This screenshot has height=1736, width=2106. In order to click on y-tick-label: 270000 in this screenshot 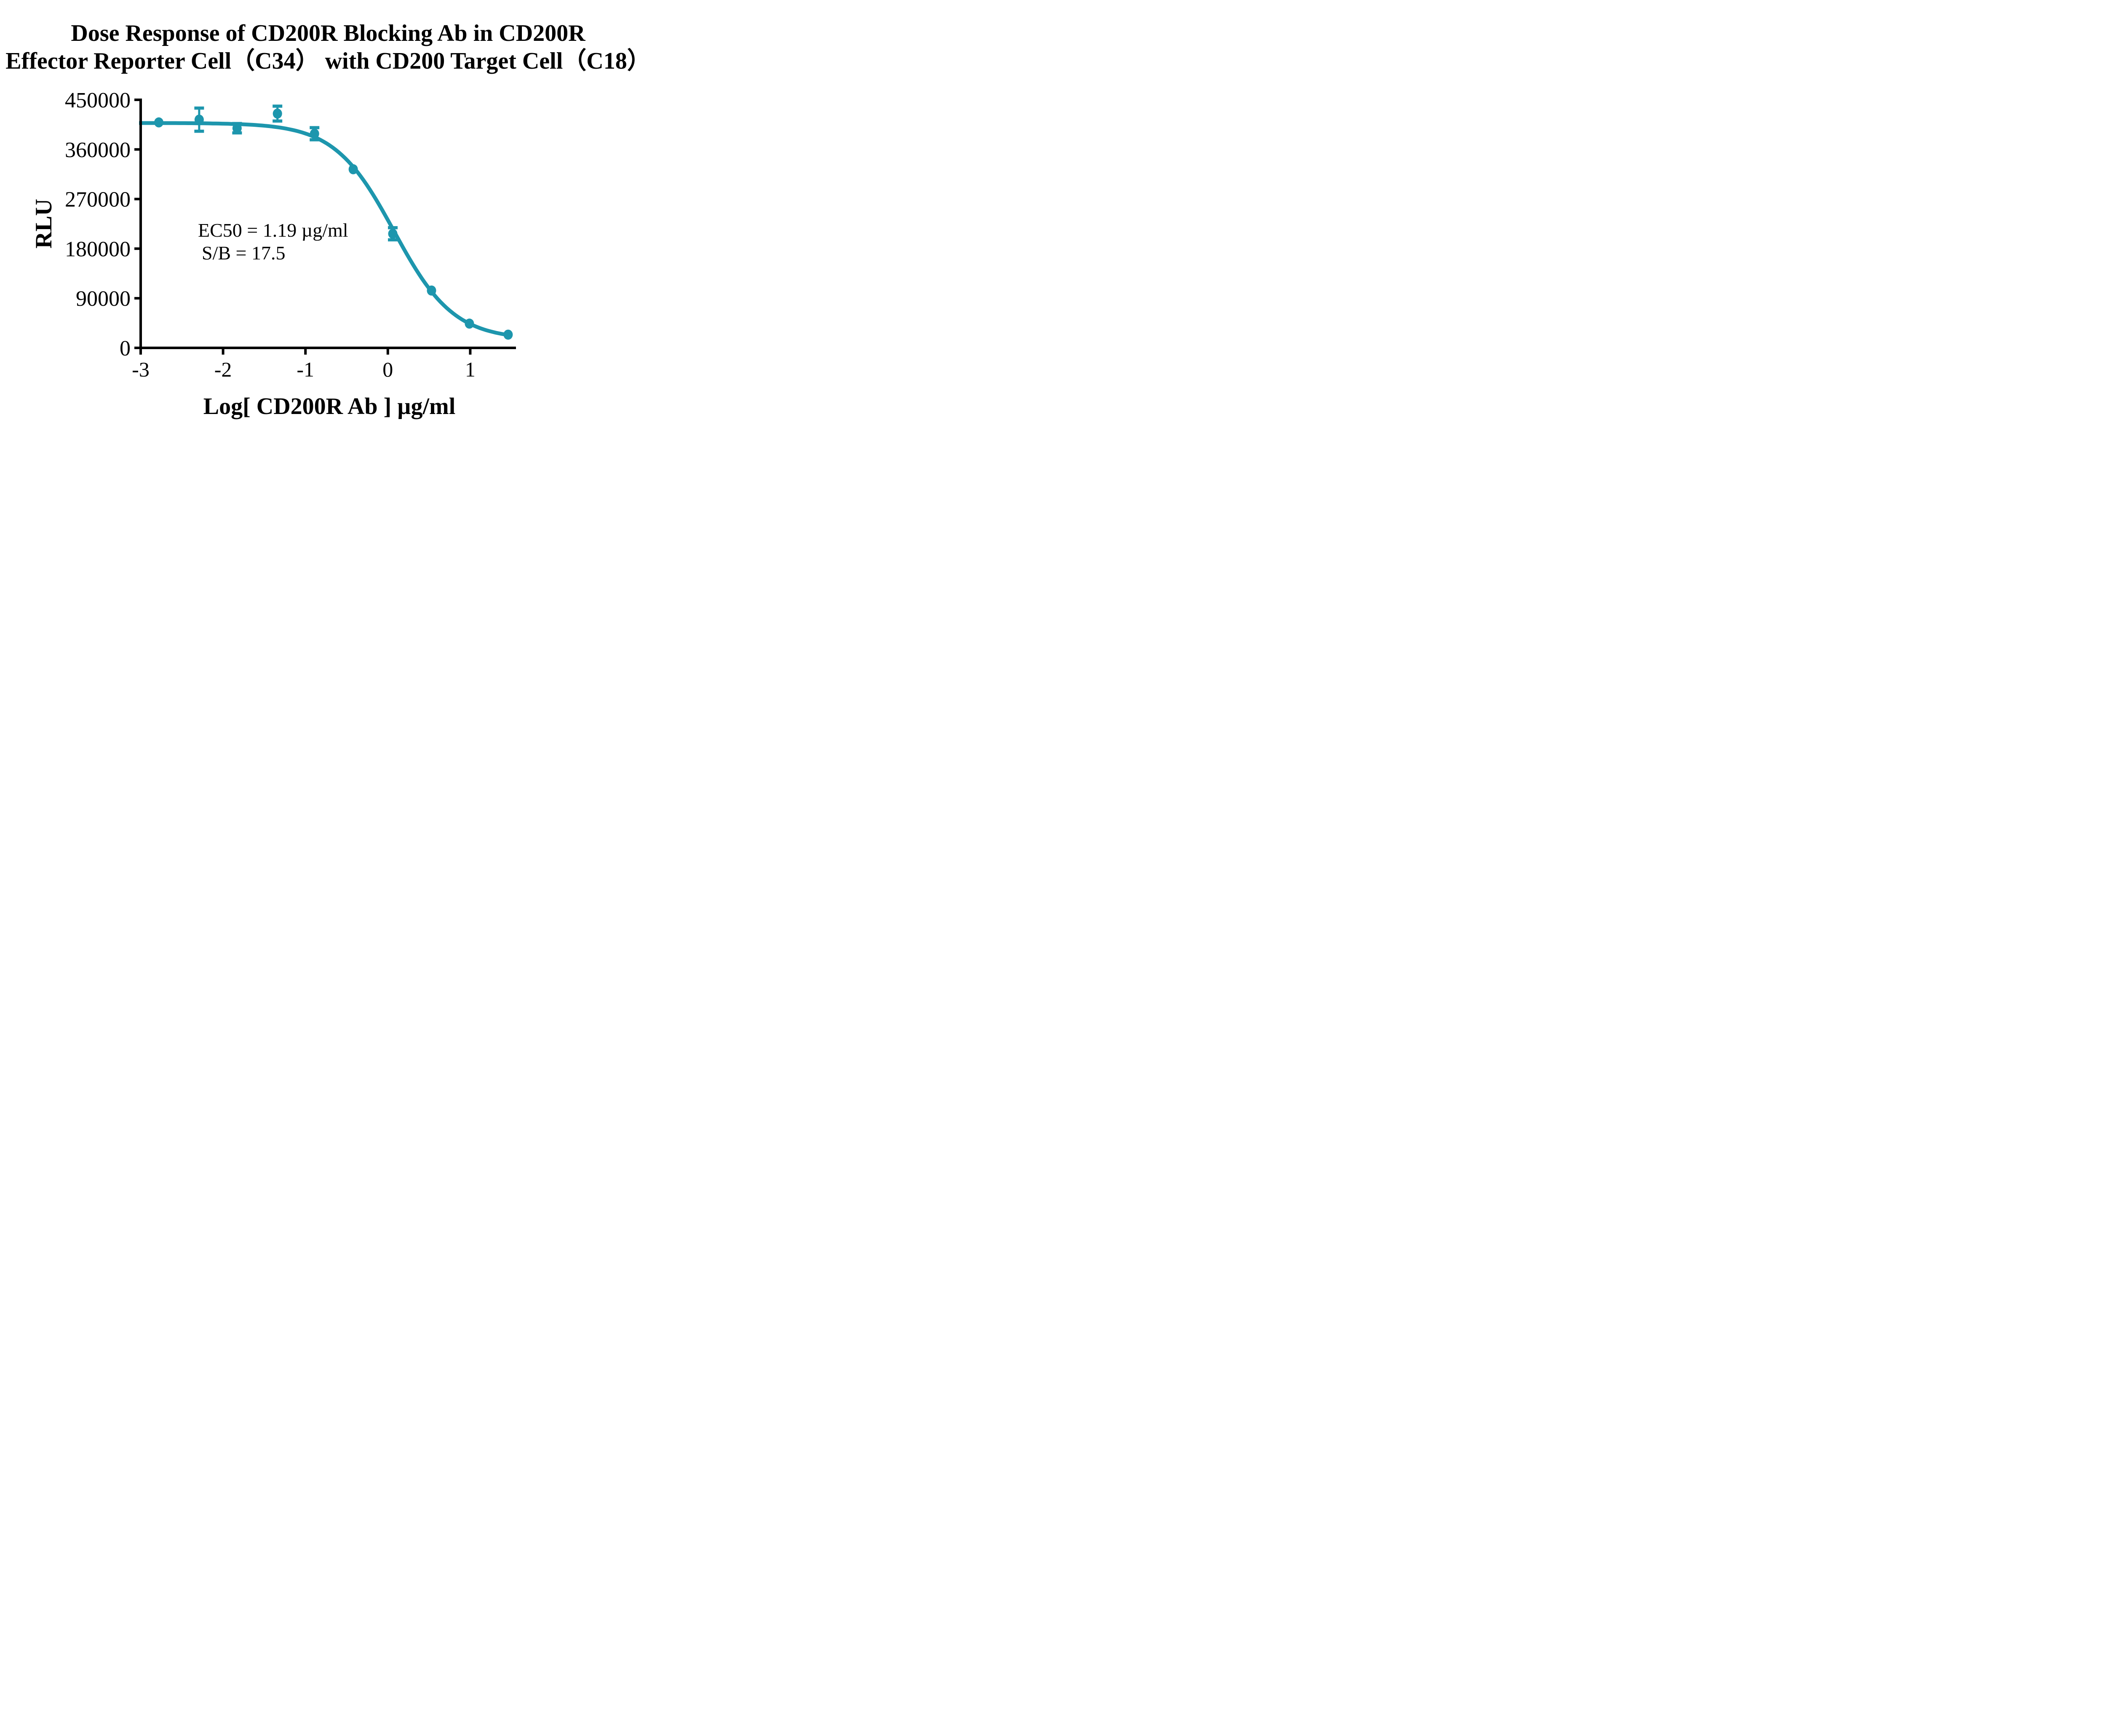, I will do `click(98, 200)`.